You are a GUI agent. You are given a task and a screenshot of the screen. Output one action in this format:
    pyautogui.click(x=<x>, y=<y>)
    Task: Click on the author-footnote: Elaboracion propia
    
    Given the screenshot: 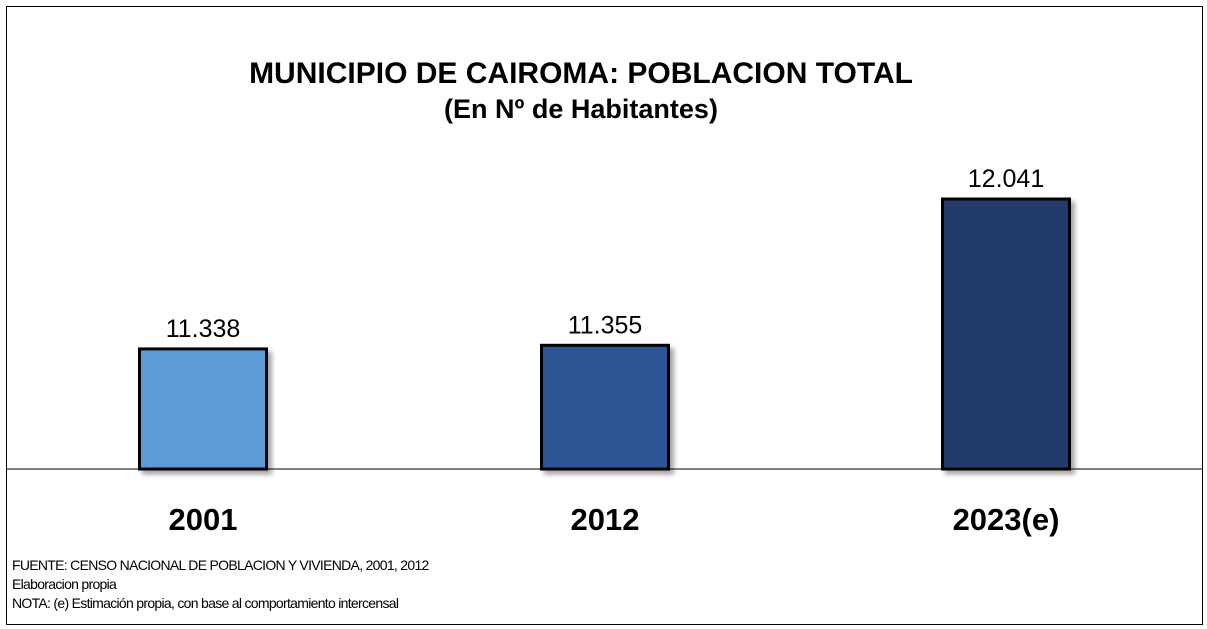 What is the action you would take?
    pyautogui.click(x=64, y=584)
    